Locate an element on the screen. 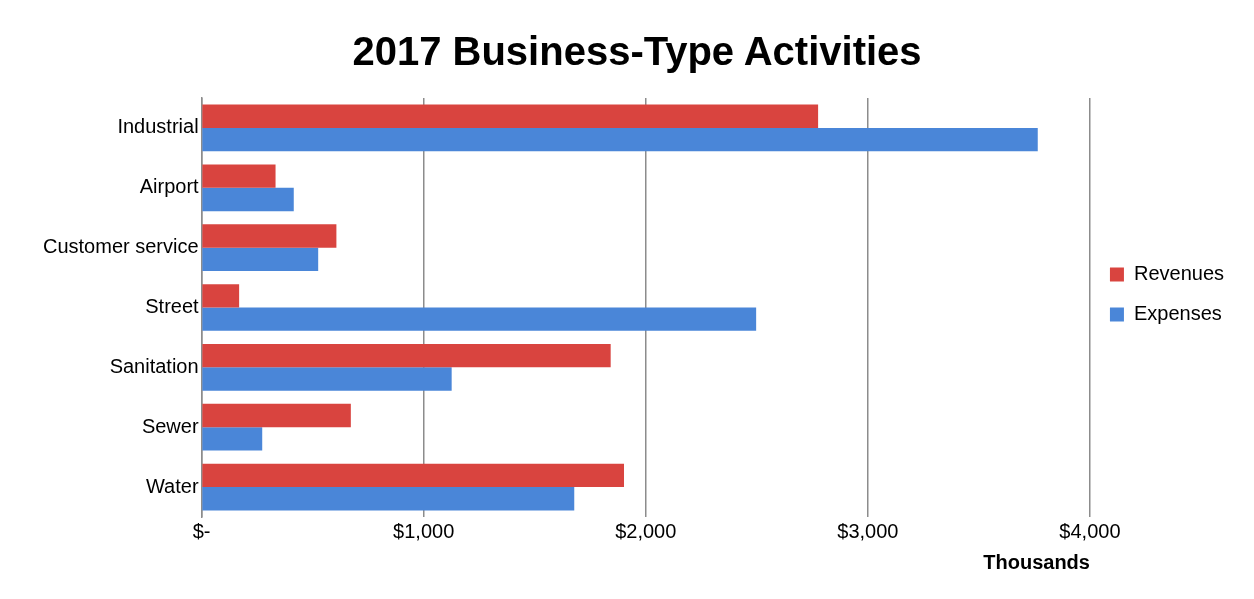 This screenshot has width=1254, height=599. legend-label: Revenues is located at coordinates (1178, 273).